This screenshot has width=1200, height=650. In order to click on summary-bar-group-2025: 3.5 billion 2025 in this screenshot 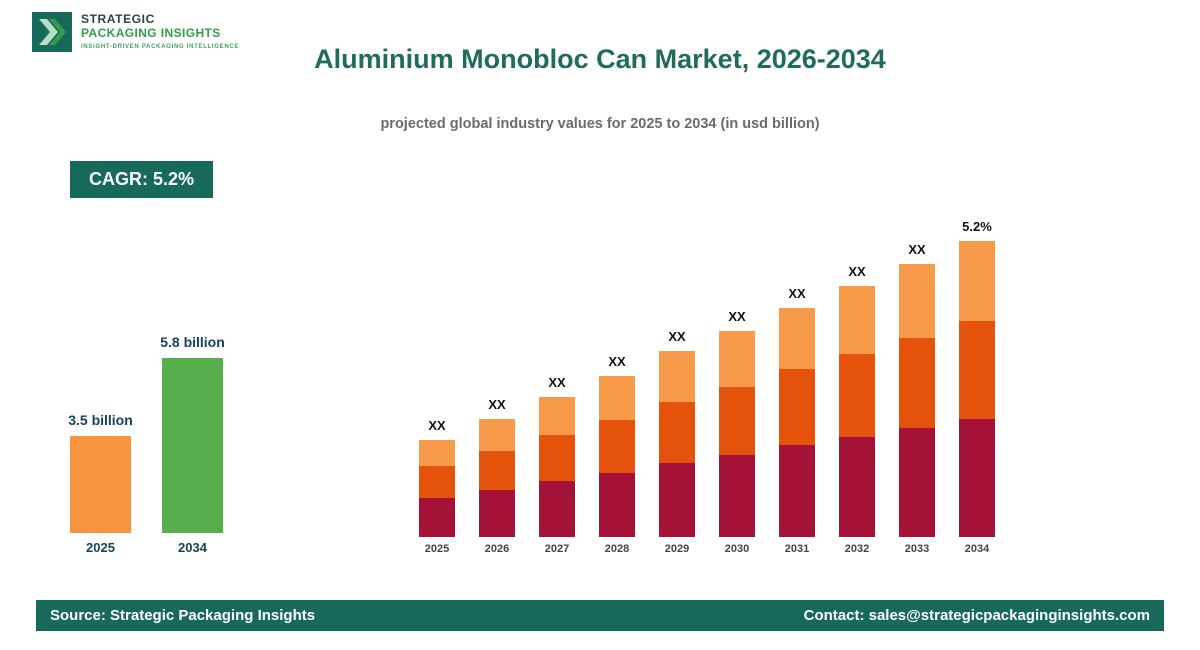, I will do `click(100, 483)`.